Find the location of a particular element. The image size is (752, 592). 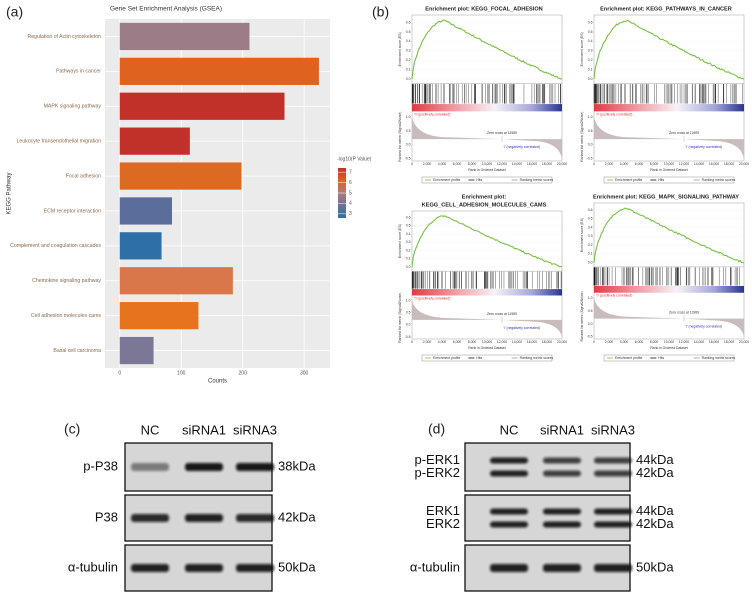

x-tick-label: 12,000 is located at coordinates (502, 164).